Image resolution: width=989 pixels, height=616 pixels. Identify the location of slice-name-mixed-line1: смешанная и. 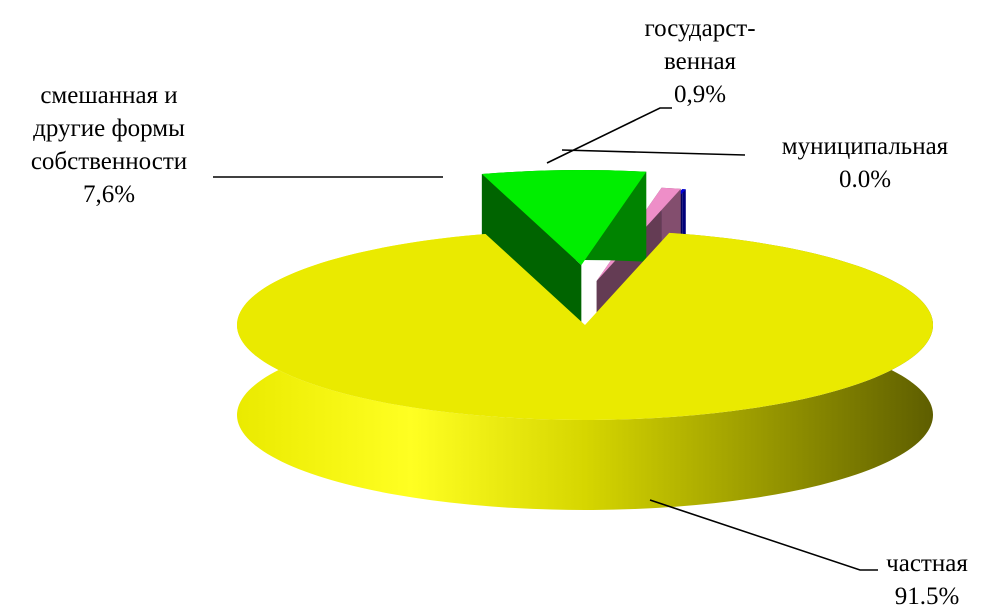
(109, 95).